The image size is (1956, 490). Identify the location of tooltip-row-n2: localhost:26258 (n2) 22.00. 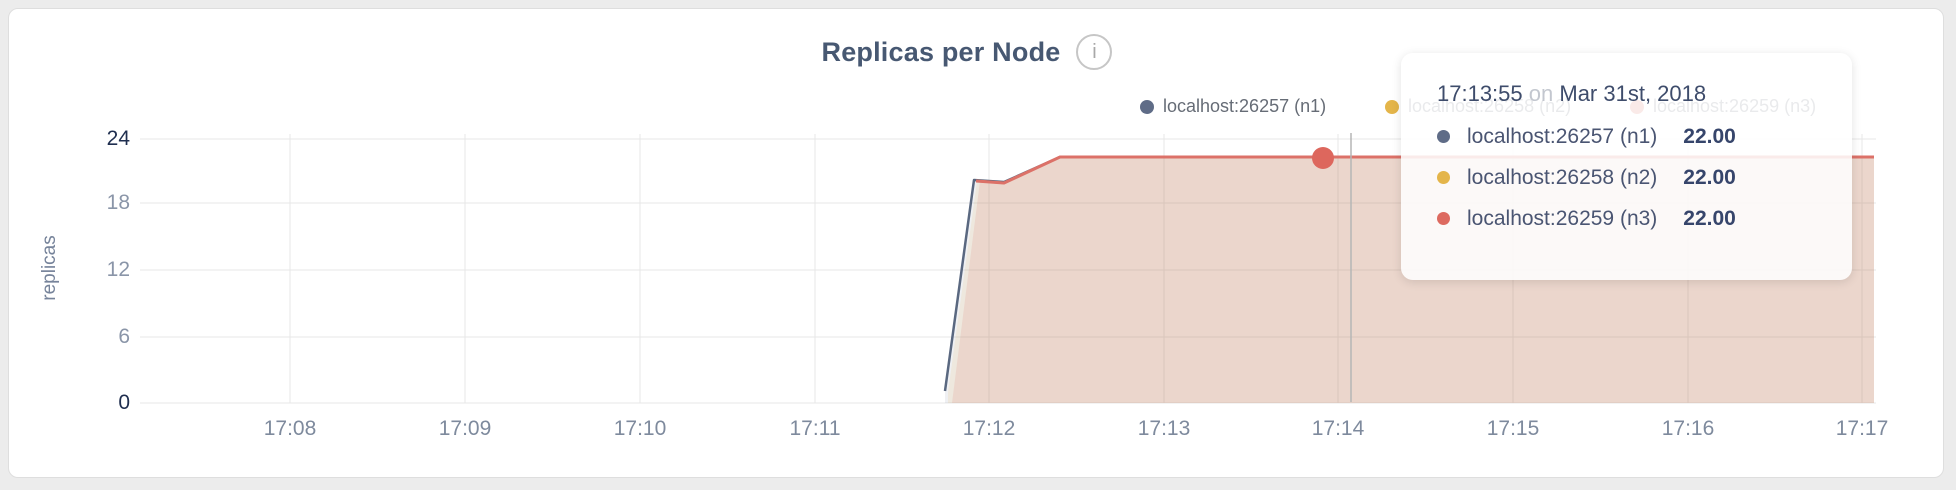
(1631, 177).